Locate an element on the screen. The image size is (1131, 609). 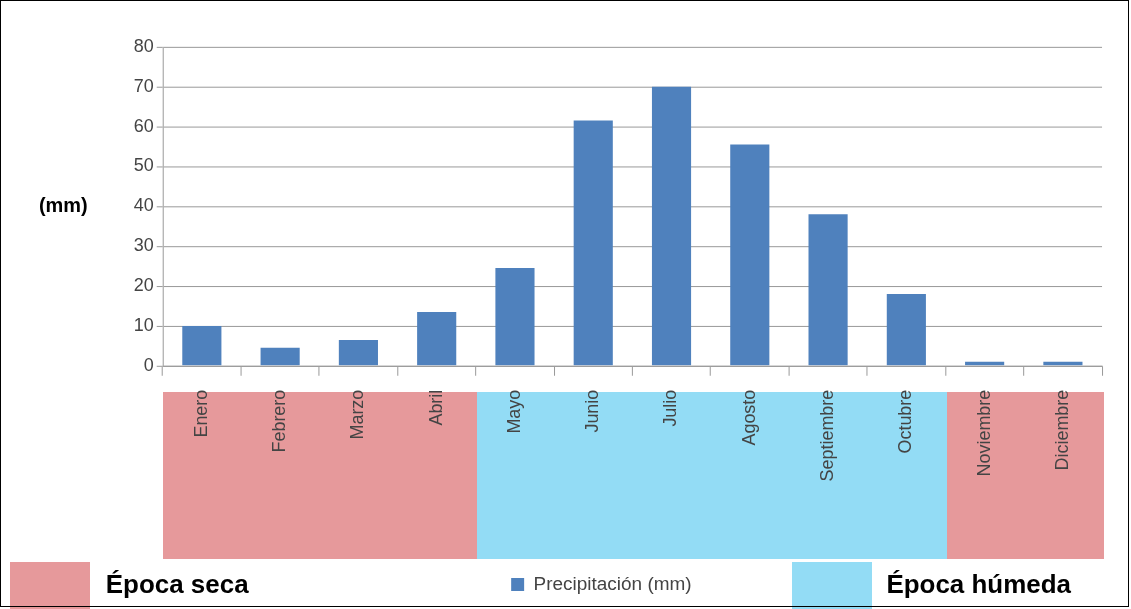
y-tick-label: 0 is located at coordinates (148, 364).